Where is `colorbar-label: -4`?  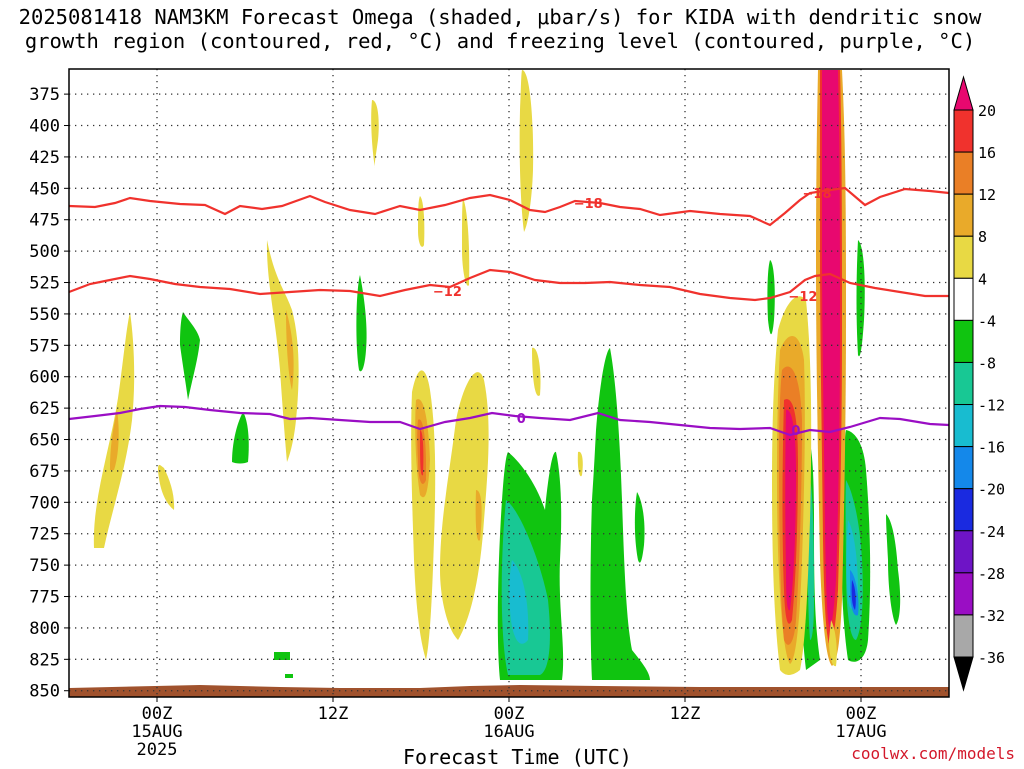 colorbar-label: -4 is located at coordinates (987, 321).